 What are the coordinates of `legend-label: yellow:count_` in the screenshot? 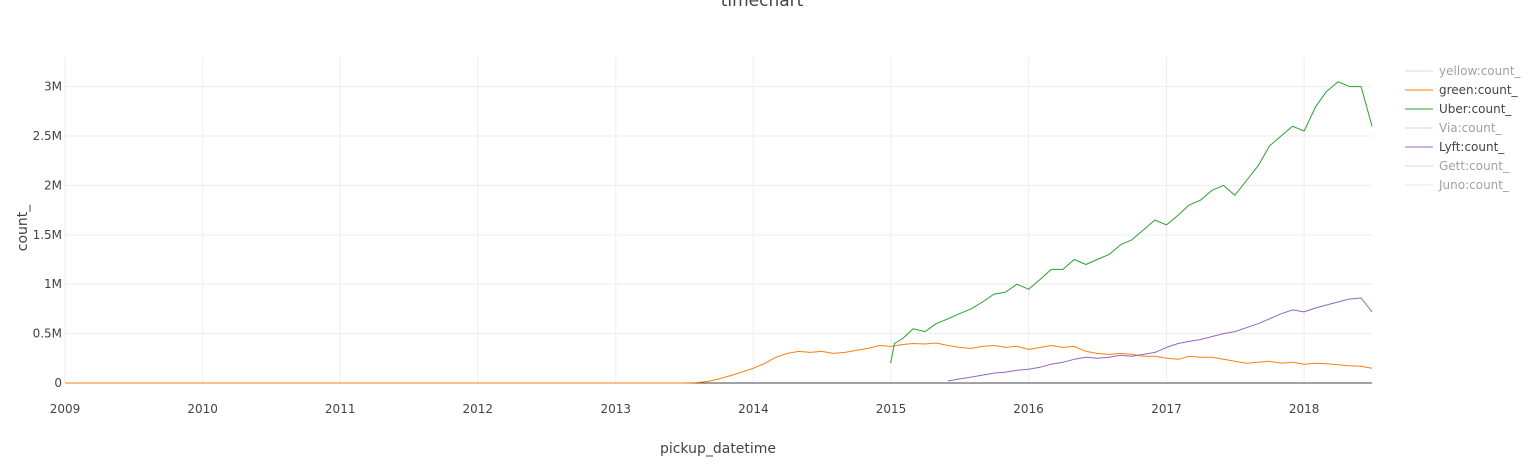 It's located at (1480, 71).